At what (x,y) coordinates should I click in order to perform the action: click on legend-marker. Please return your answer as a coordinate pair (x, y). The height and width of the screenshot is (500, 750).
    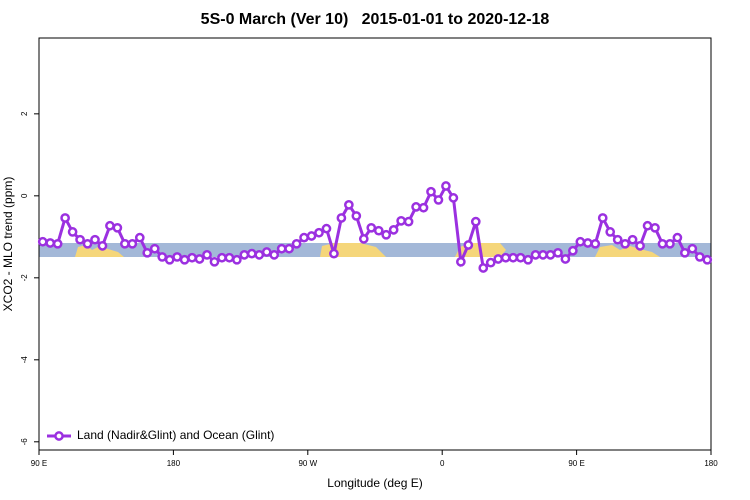
    Looking at the image, I should click on (59, 436).